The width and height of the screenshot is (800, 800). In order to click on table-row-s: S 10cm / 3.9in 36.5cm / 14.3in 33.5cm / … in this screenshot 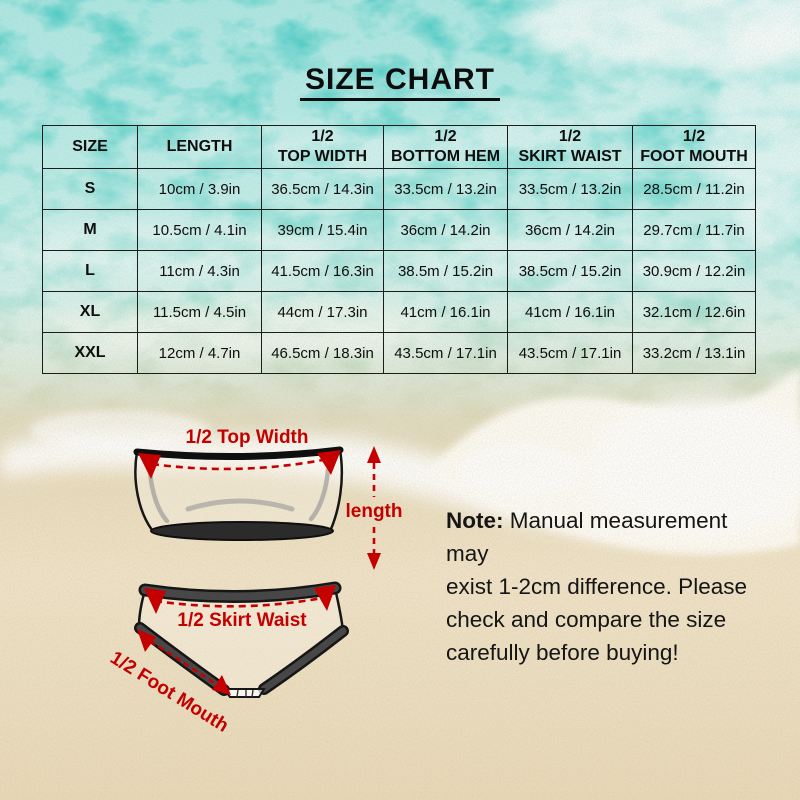, I will do `click(399, 189)`.